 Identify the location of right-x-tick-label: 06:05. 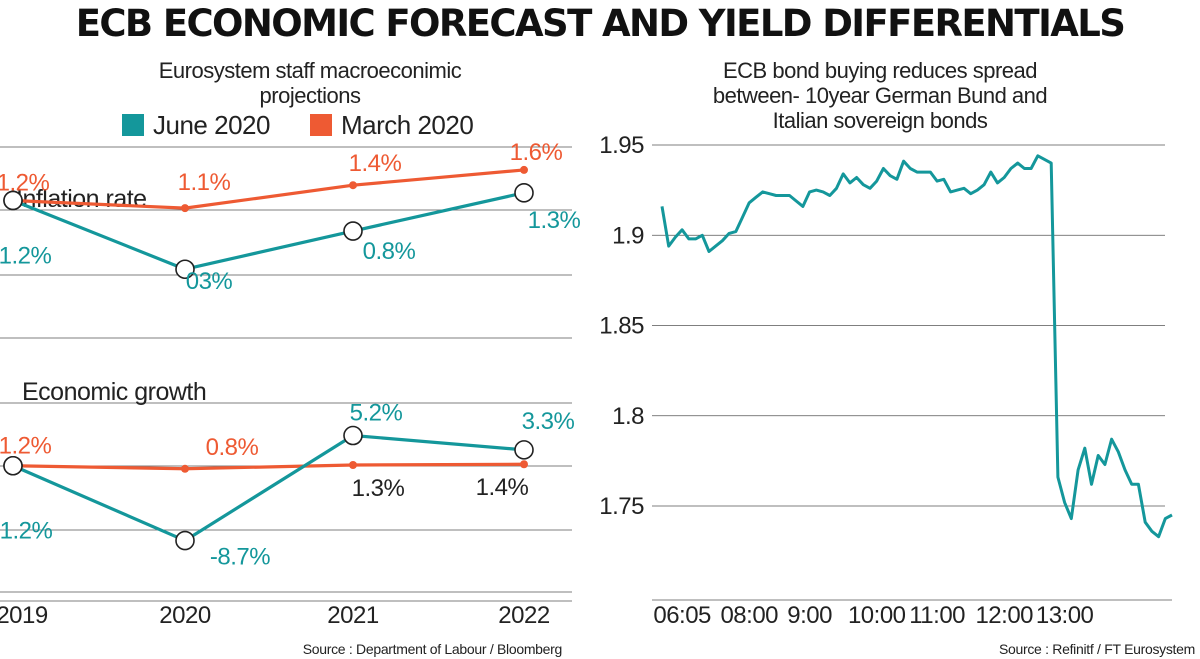
(682, 615).